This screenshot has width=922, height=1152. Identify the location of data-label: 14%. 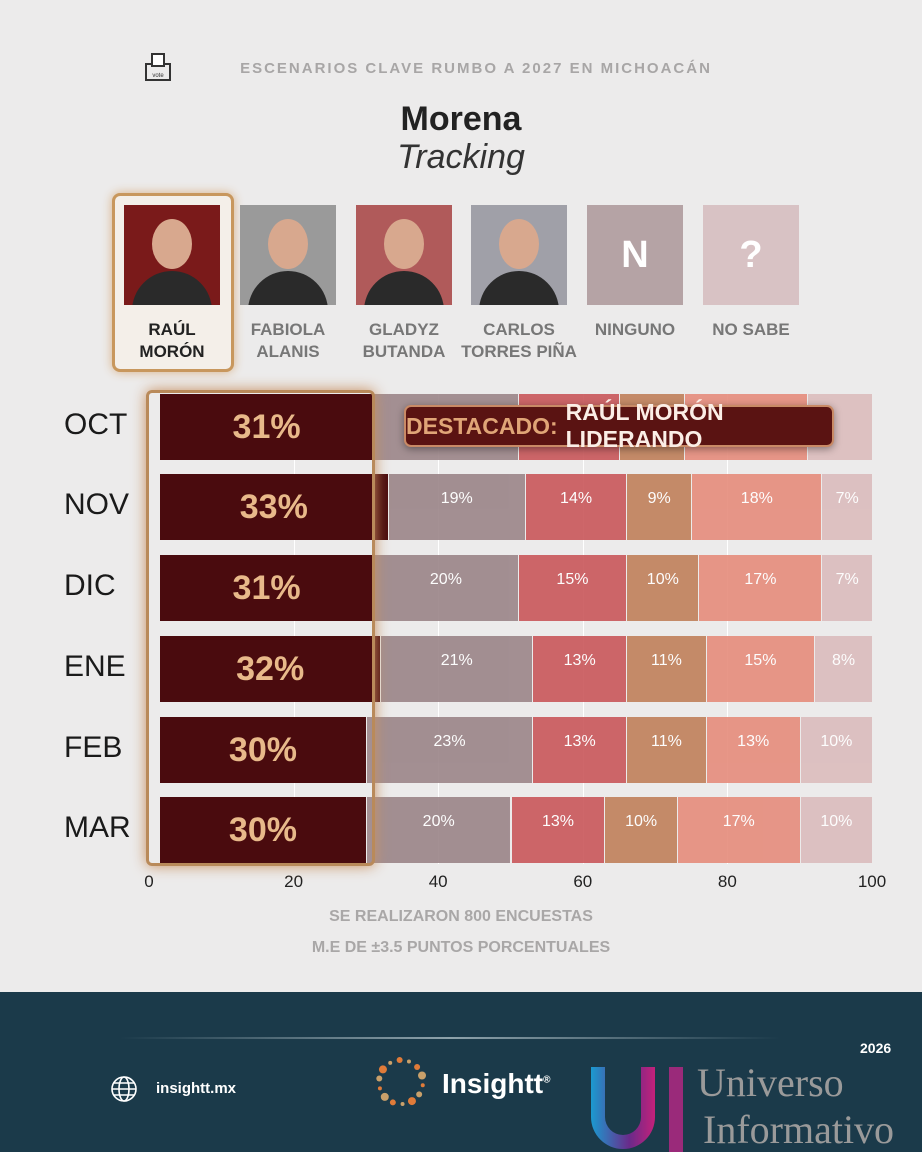
(576, 498).